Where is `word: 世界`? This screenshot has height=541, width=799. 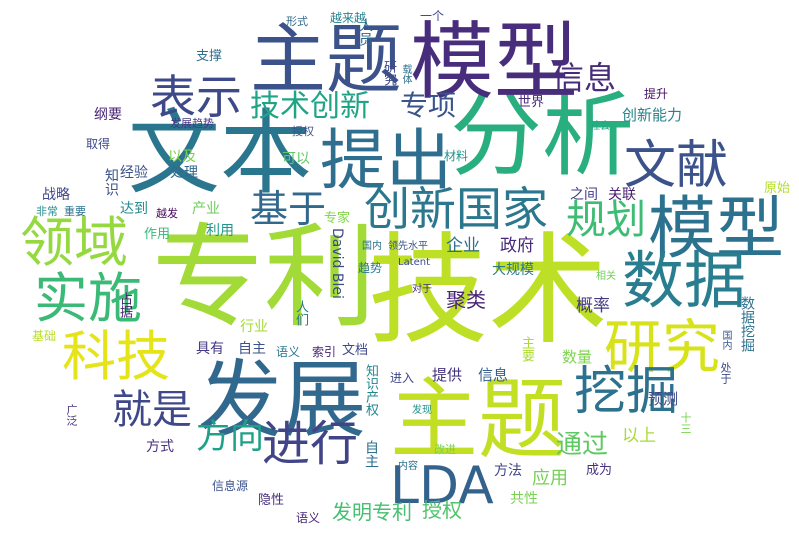 word: 世界 is located at coordinates (531, 102).